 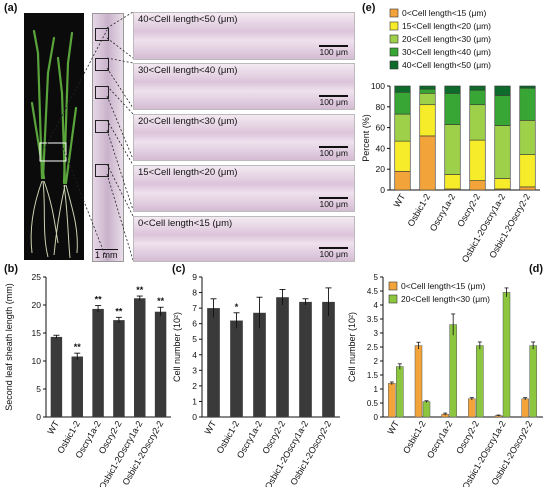 What do you see at coordinates (446, 52) in the screenshot?
I see `legend-label: 30<Cell length<40 (μm)` at bounding box center [446, 52].